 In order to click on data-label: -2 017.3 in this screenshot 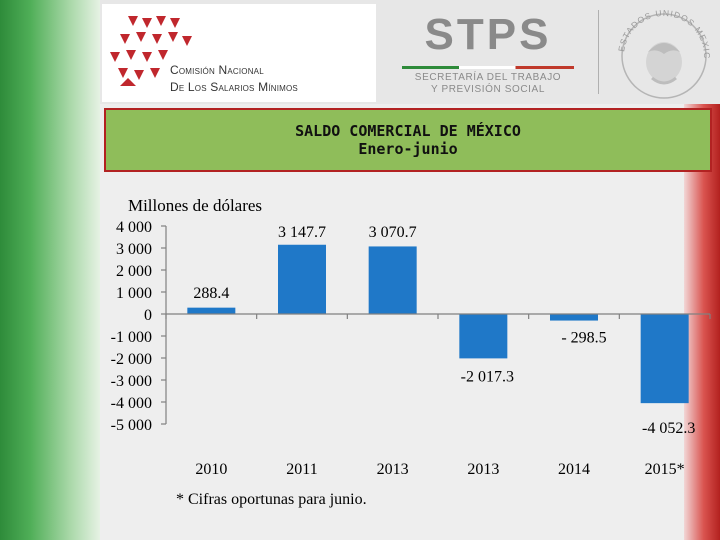, I will do `click(487, 376)`.